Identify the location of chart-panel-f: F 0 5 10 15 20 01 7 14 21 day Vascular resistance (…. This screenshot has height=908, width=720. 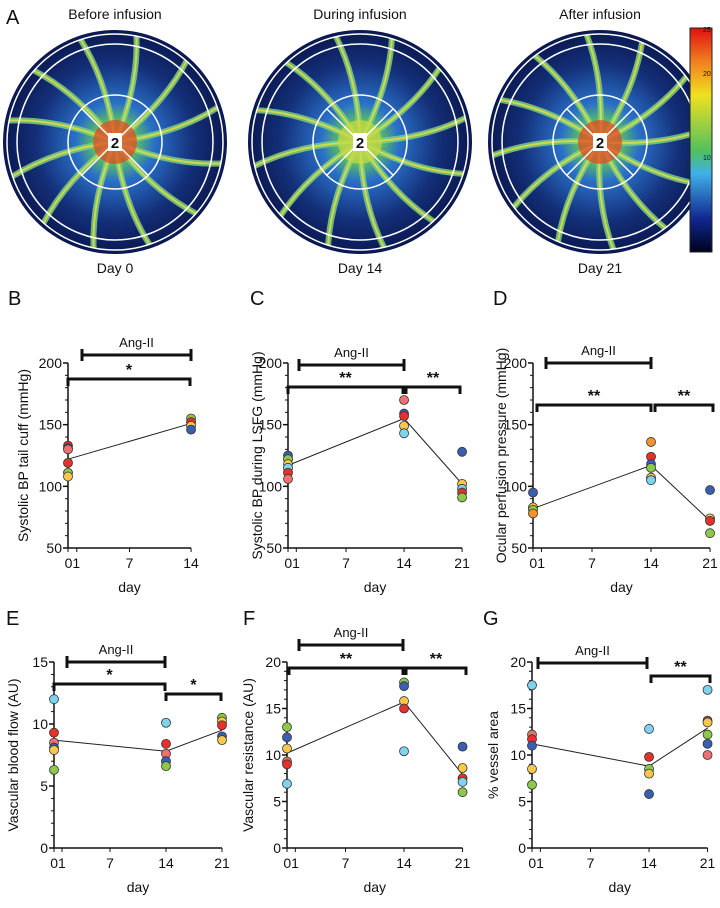
(355, 751).